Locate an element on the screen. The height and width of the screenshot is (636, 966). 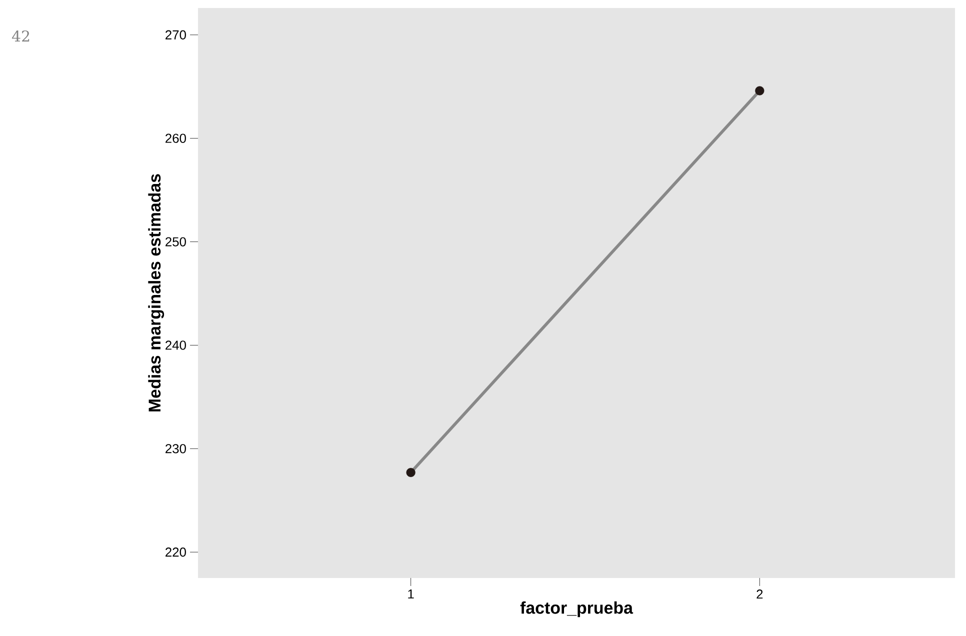
x-tick-label: 1 is located at coordinates (411, 594).